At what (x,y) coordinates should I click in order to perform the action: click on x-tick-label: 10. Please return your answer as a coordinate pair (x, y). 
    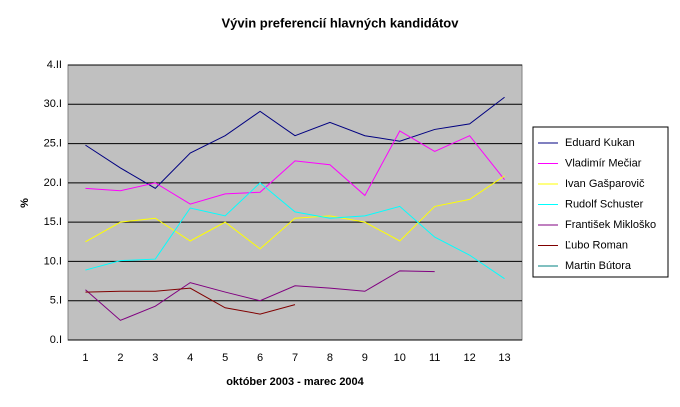
    Looking at the image, I should click on (400, 358).